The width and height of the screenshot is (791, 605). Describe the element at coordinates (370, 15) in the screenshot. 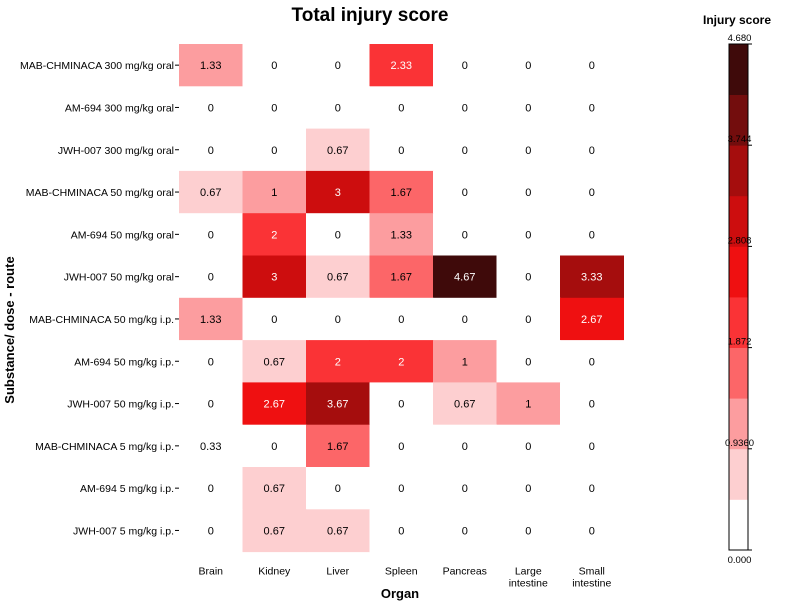

I see `chart-title: Total injury score` at that location.